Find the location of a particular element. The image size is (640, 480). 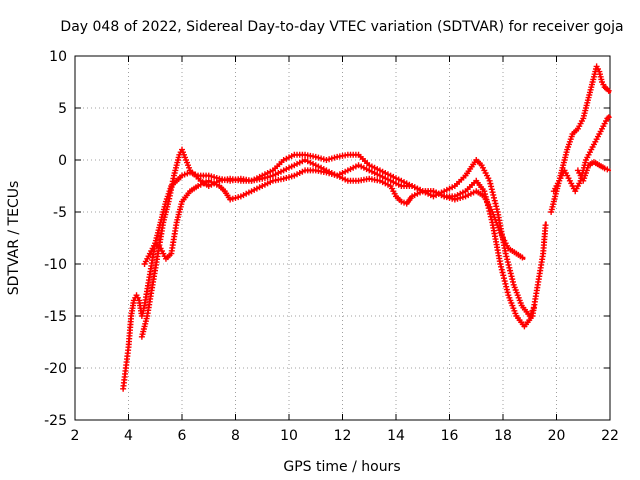

series-line is located at coordinates (581, 139).